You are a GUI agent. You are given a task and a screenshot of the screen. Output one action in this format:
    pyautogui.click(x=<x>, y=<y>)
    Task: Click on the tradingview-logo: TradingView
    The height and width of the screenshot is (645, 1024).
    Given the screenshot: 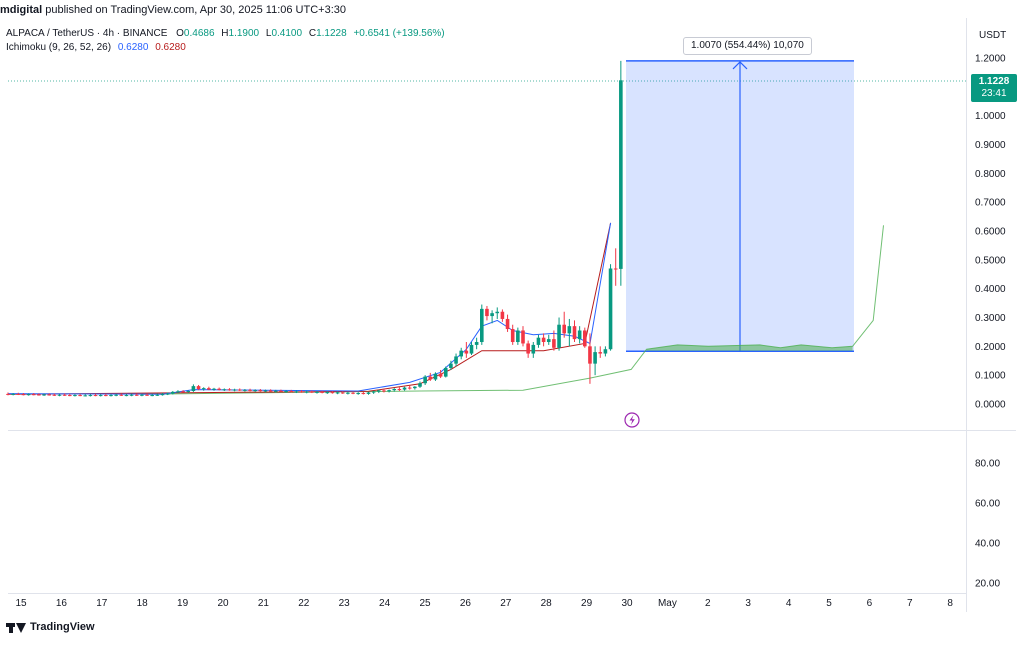 What is the action you would take?
    pyautogui.click(x=50, y=627)
    